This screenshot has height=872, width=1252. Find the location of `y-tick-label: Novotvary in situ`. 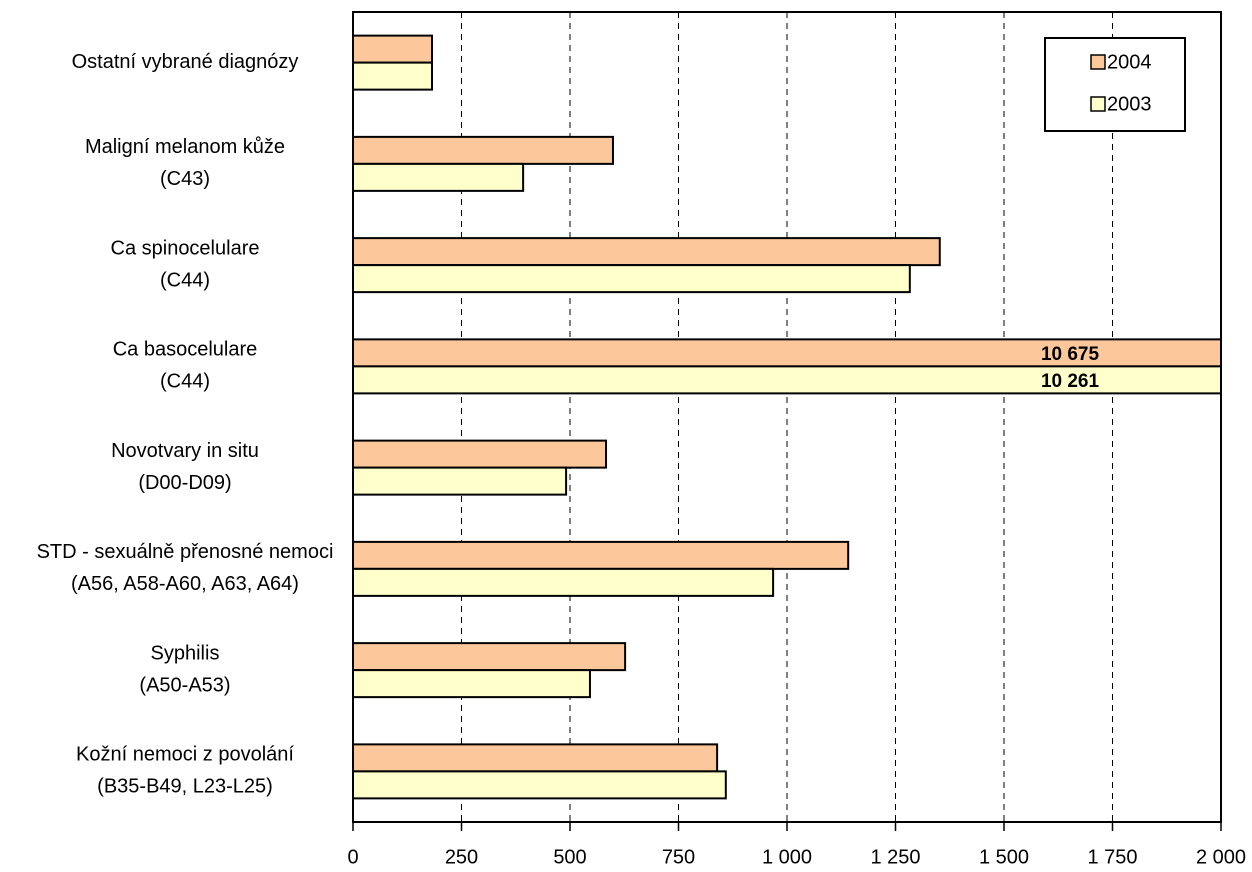

y-tick-label: Novotvary in situ is located at coordinates (185, 451).